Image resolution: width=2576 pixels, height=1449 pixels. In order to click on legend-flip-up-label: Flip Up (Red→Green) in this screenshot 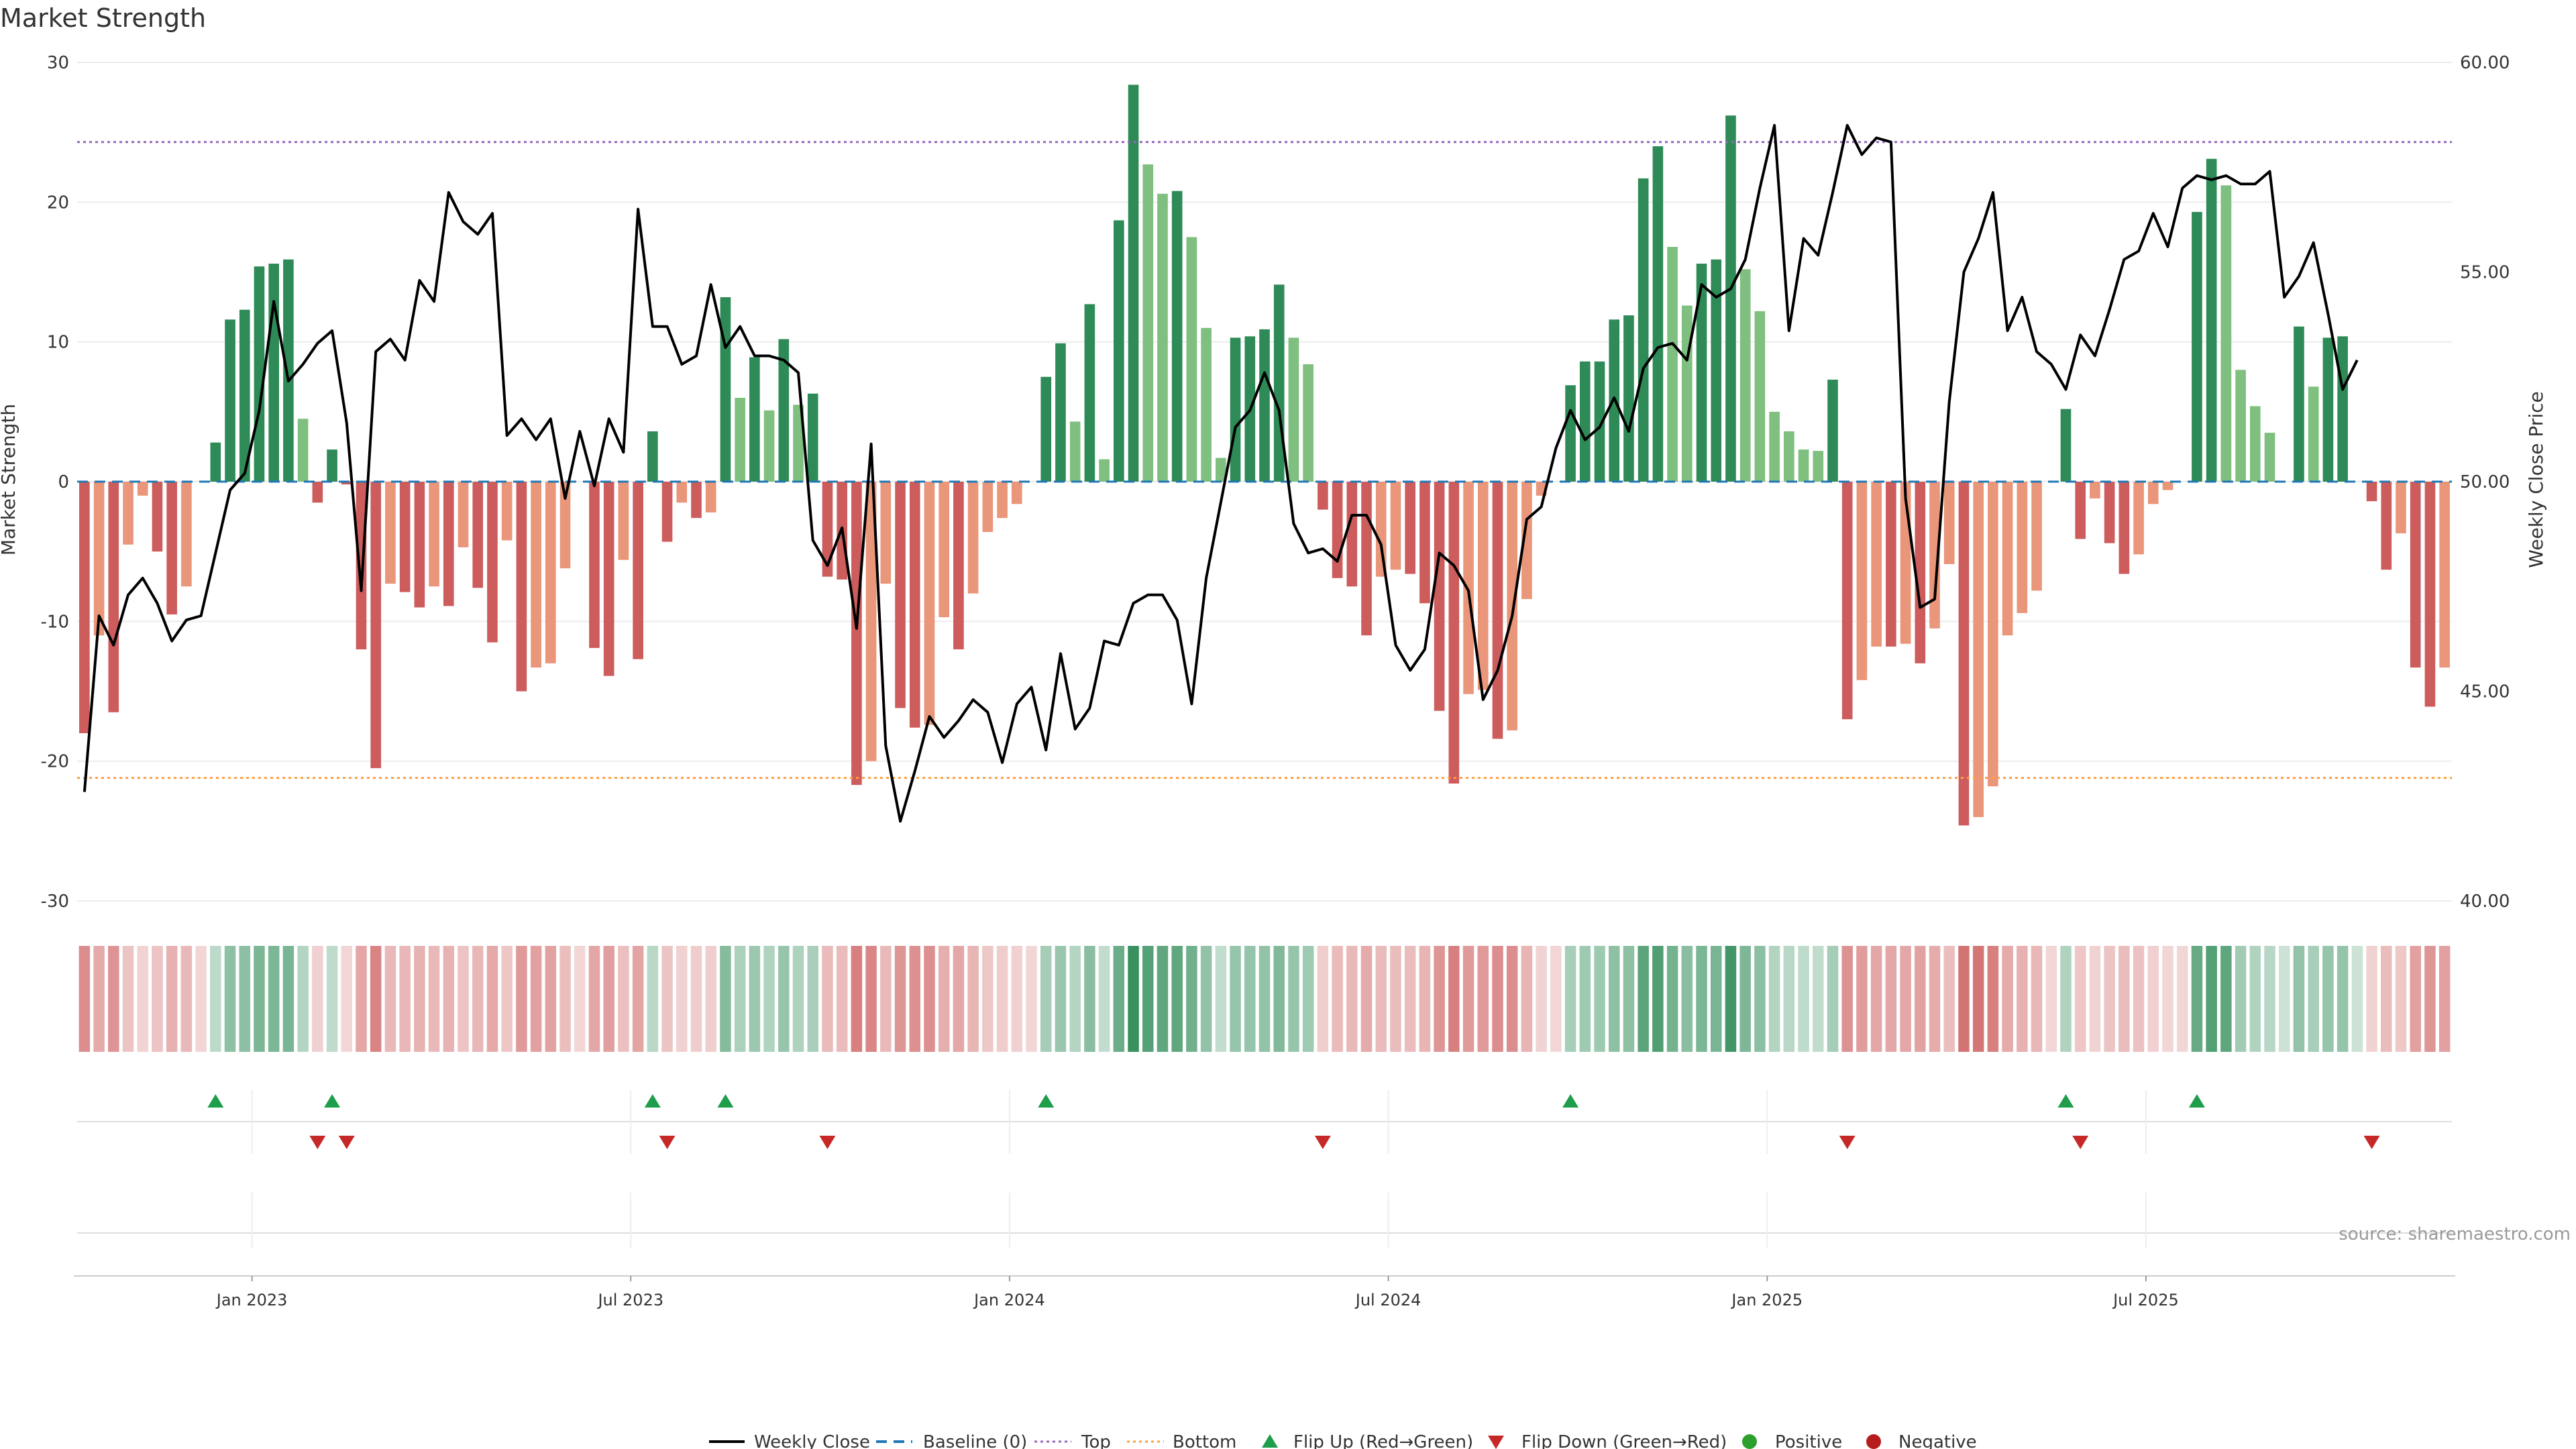, I will do `click(1383, 1440)`.